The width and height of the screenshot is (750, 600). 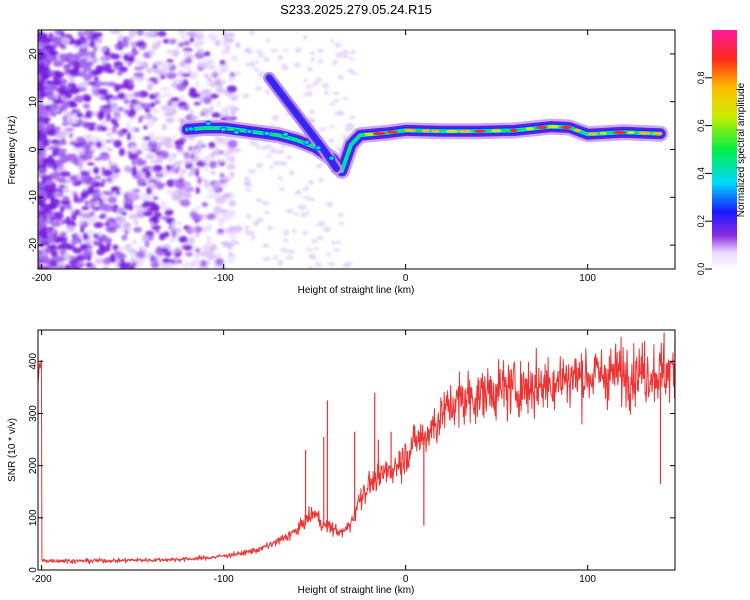 What do you see at coordinates (33, 149) in the screenshot?
I see `y-tick-label: 0` at bounding box center [33, 149].